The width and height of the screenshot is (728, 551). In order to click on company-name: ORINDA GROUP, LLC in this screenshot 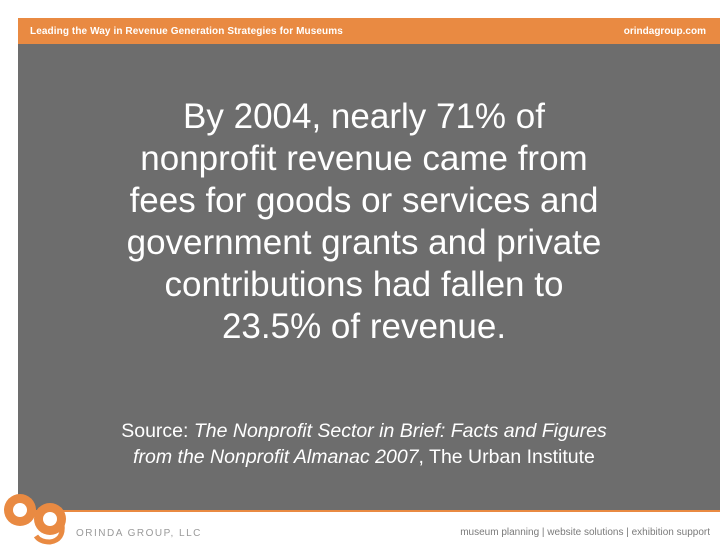, I will do `click(139, 533)`.